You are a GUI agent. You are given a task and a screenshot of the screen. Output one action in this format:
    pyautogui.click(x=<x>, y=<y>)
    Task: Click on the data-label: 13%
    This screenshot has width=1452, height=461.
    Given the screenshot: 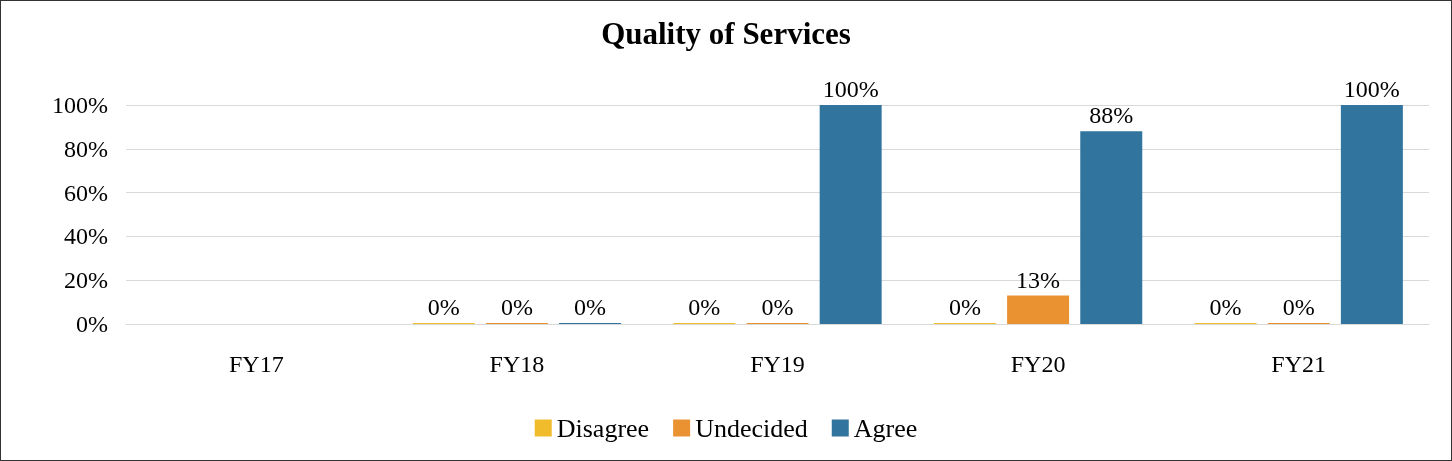 What is the action you would take?
    pyautogui.click(x=1038, y=279)
    